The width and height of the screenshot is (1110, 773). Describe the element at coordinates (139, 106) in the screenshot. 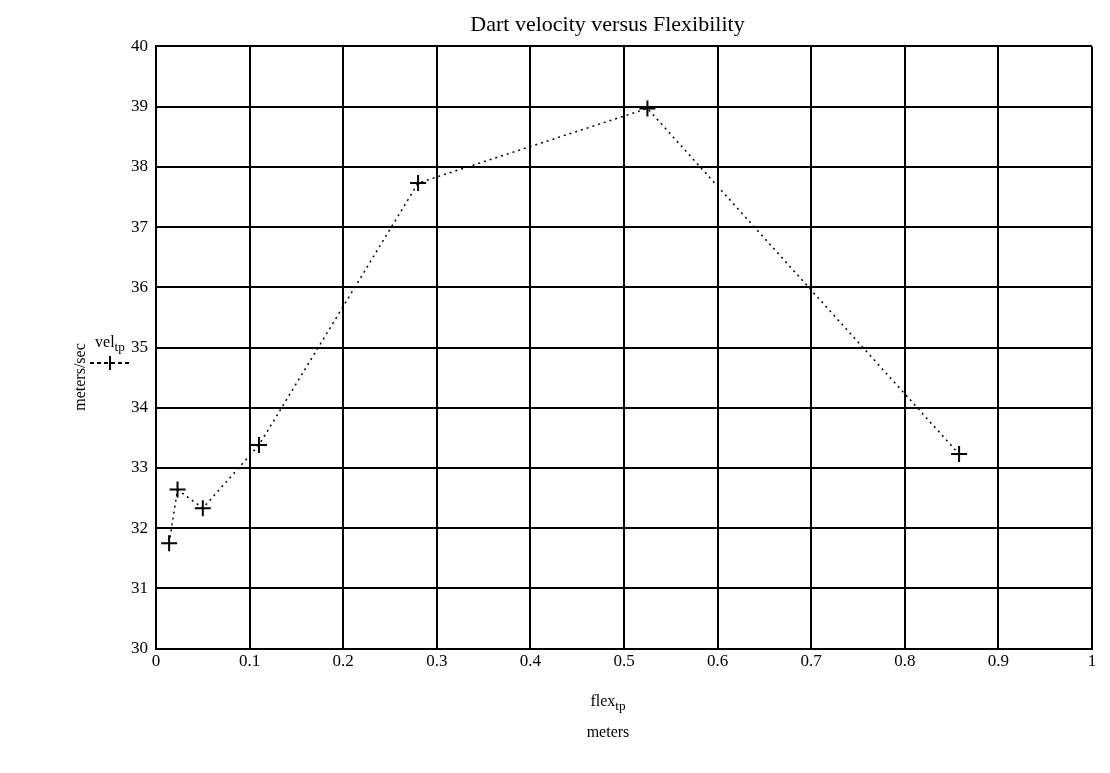

I see `y-tick-label: 39` at that location.